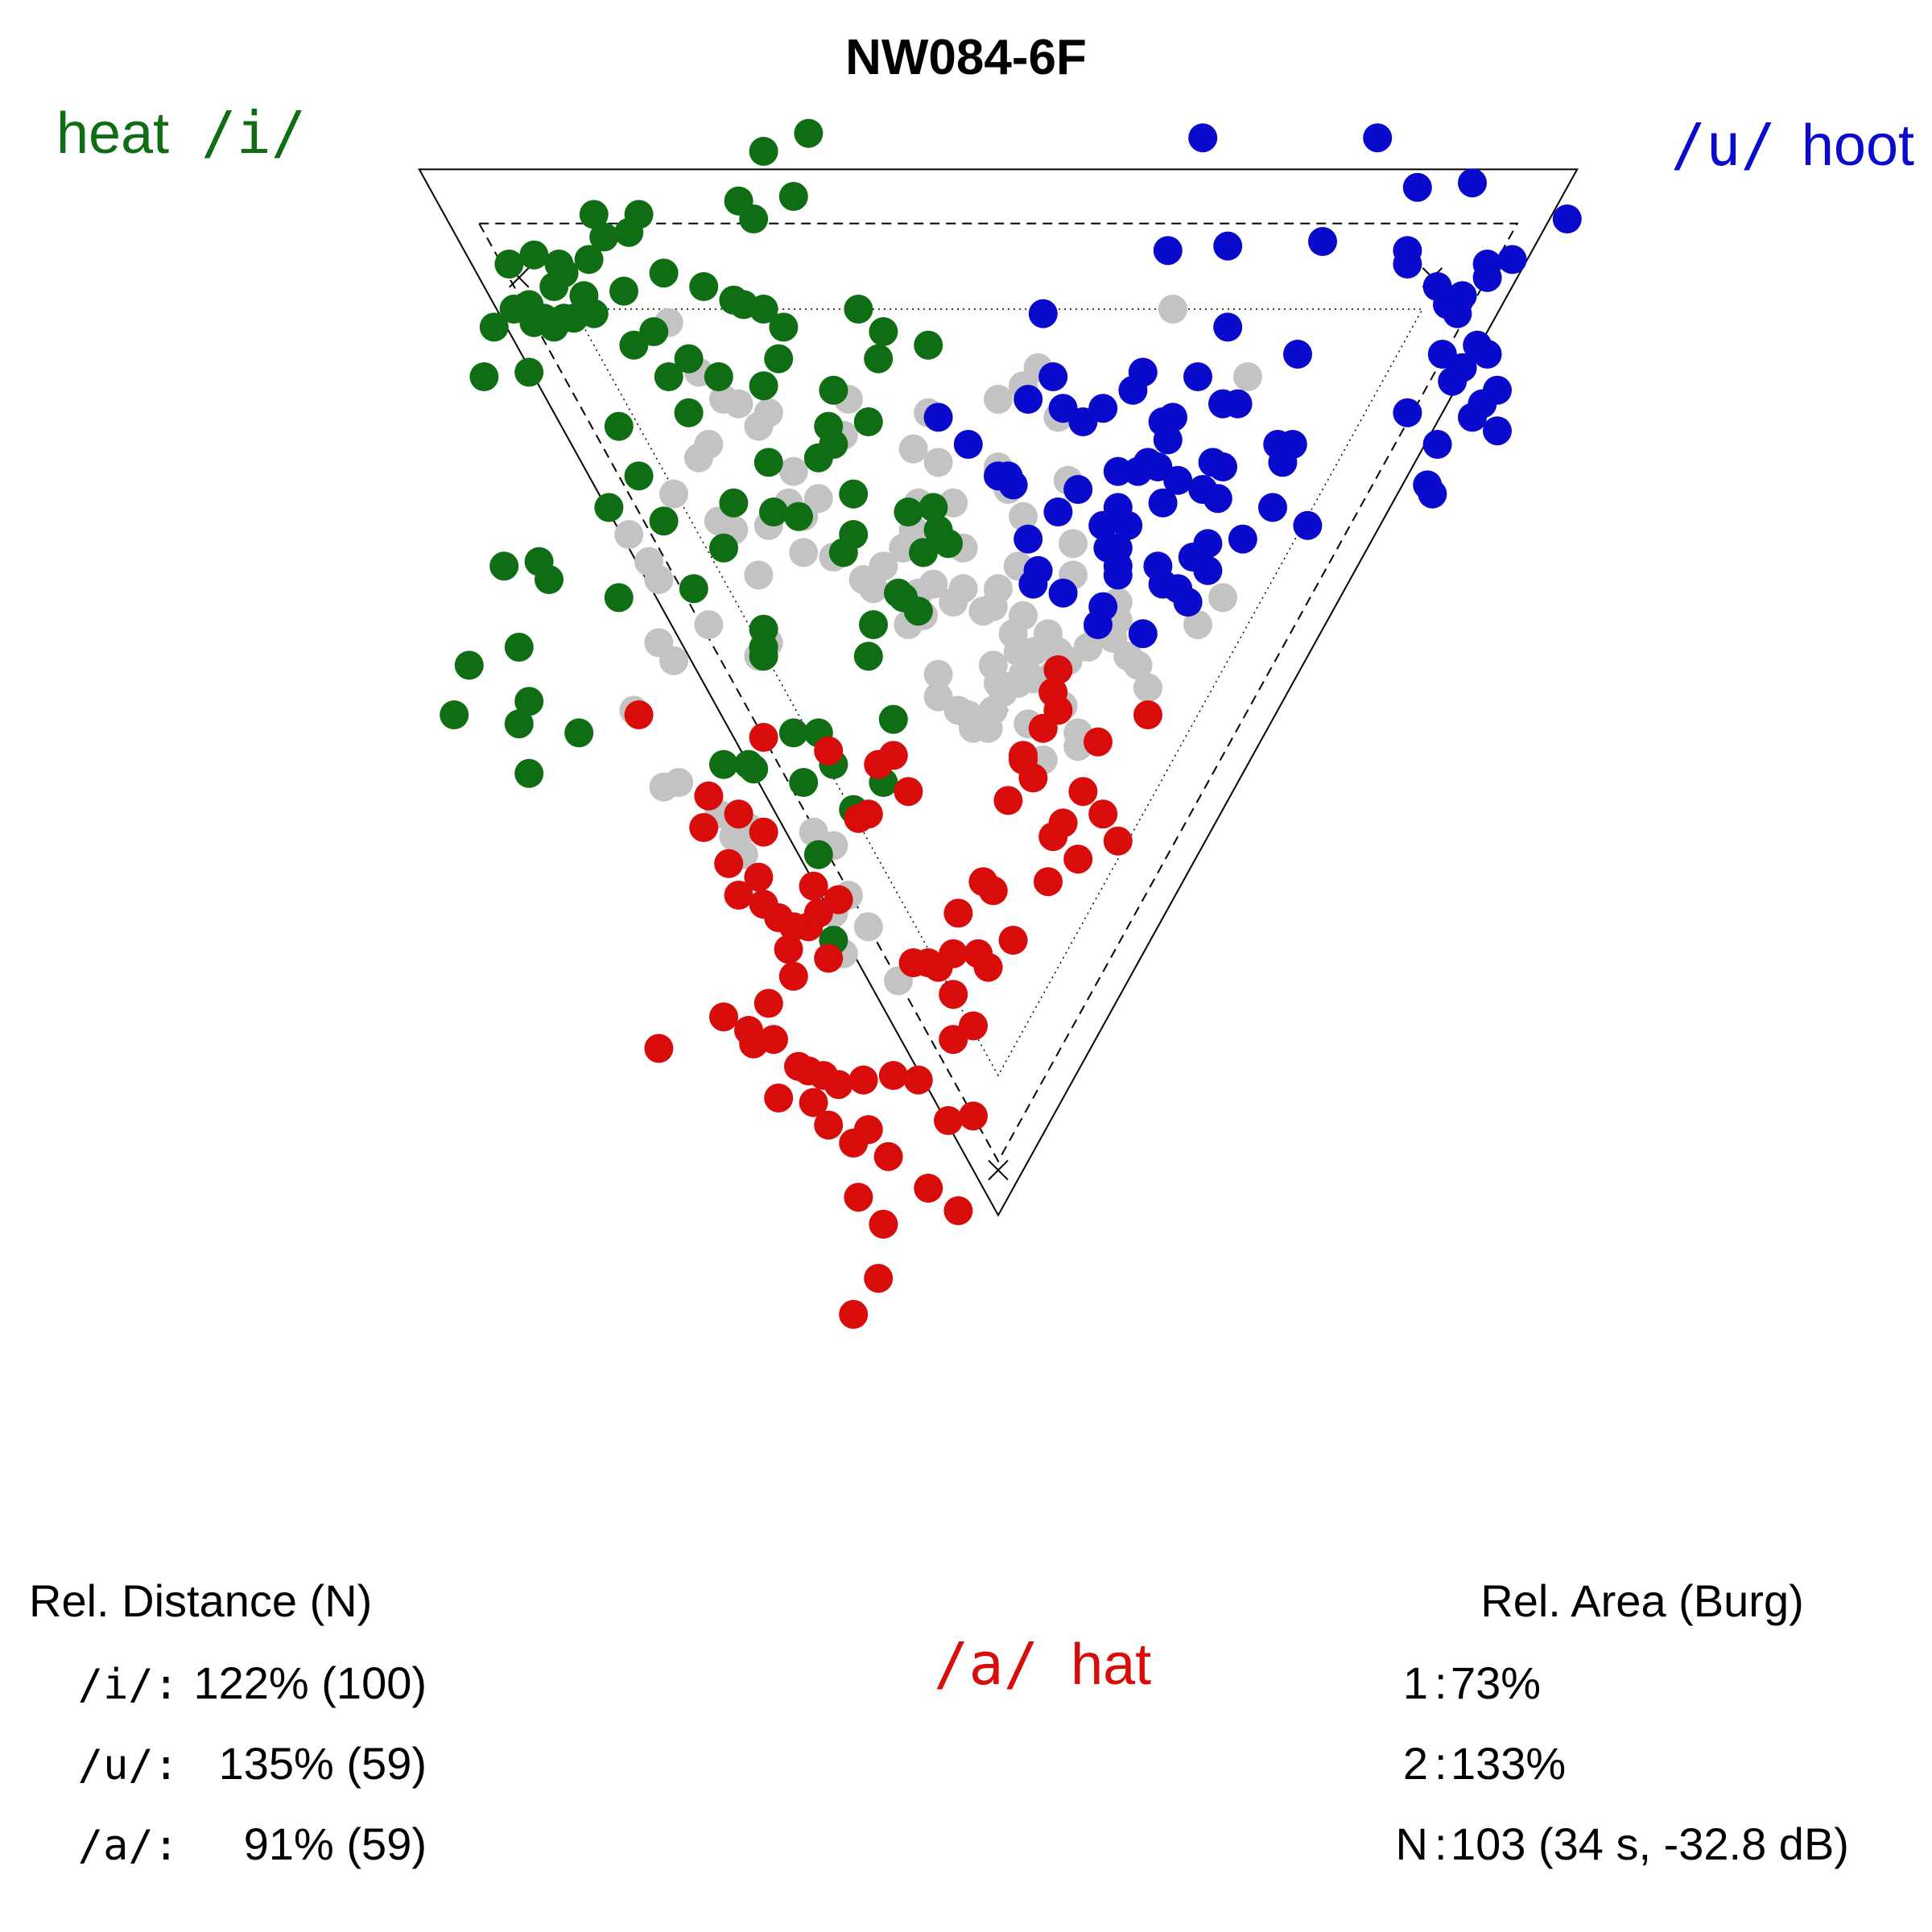 This screenshot has height=1932, width=1932. Describe the element at coordinates (128, 1766) in the screenshot. I see `rel-distance-u-symbol: /u/:` at that location.